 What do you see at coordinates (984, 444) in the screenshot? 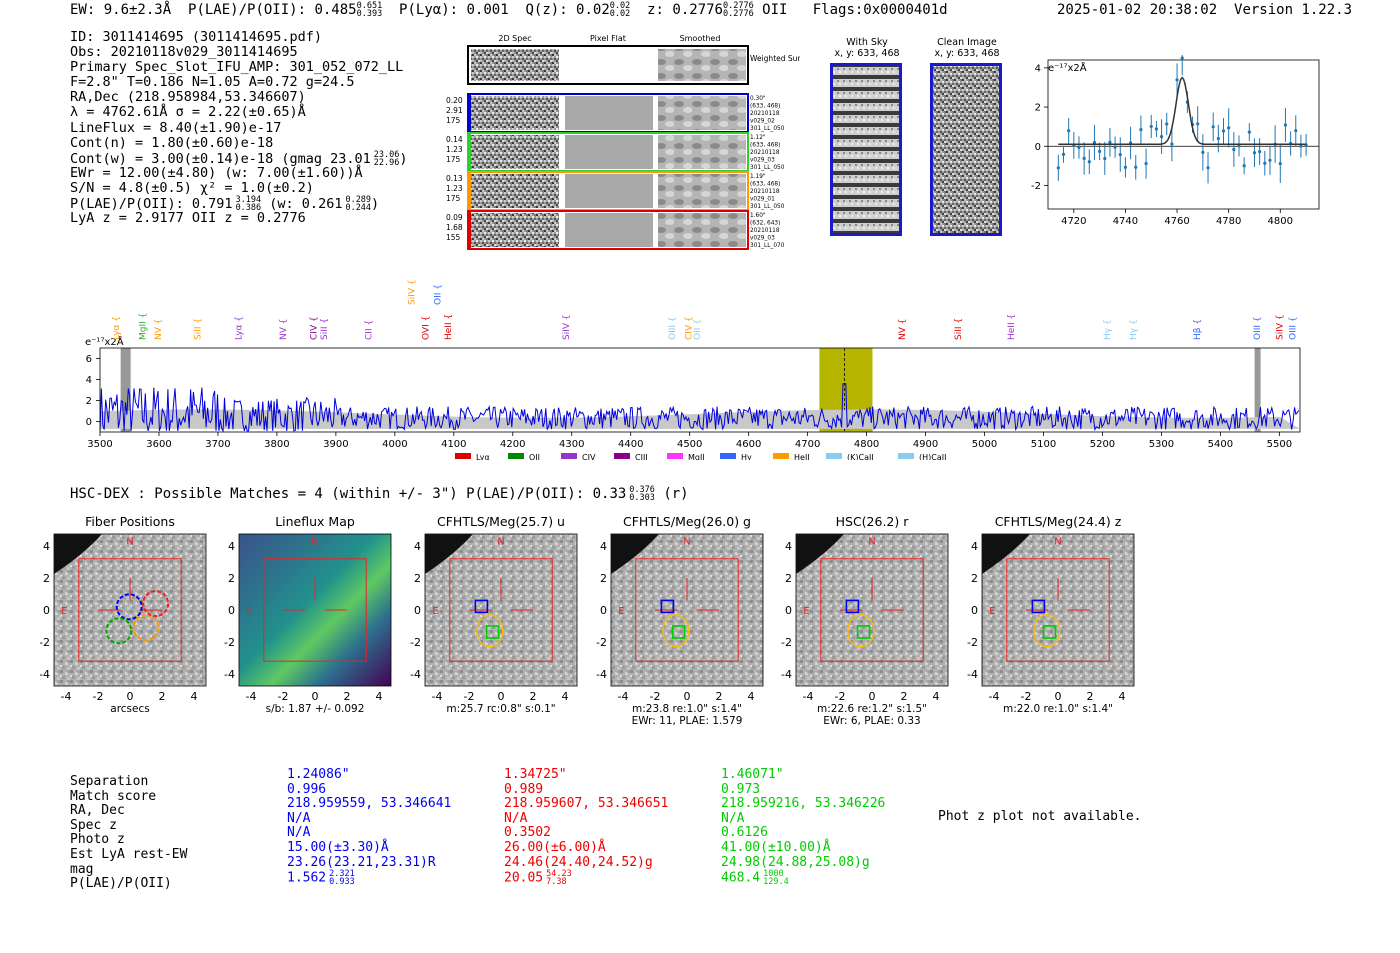
I see `full-x-tick-label: 5000` at bounding box center [984, 444].